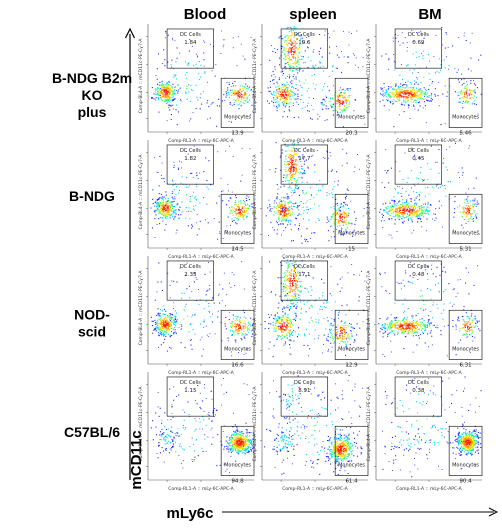  What do you see at coordinates (237, 118) in the screenshot?
I see `monocyte-gate-label: Monocytes` at bounding box center [237, 118].